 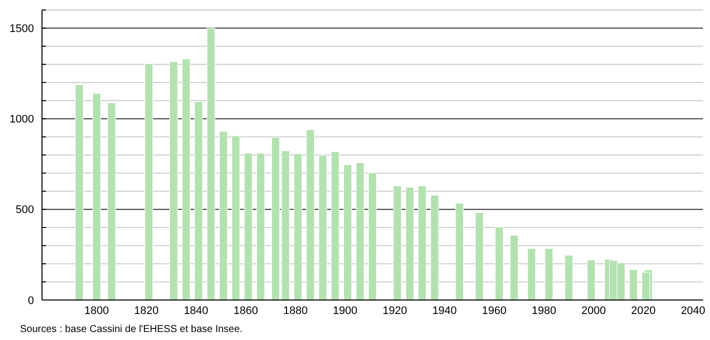 I want to click on x-tick-label: 1940, so click(x=444, y=311).